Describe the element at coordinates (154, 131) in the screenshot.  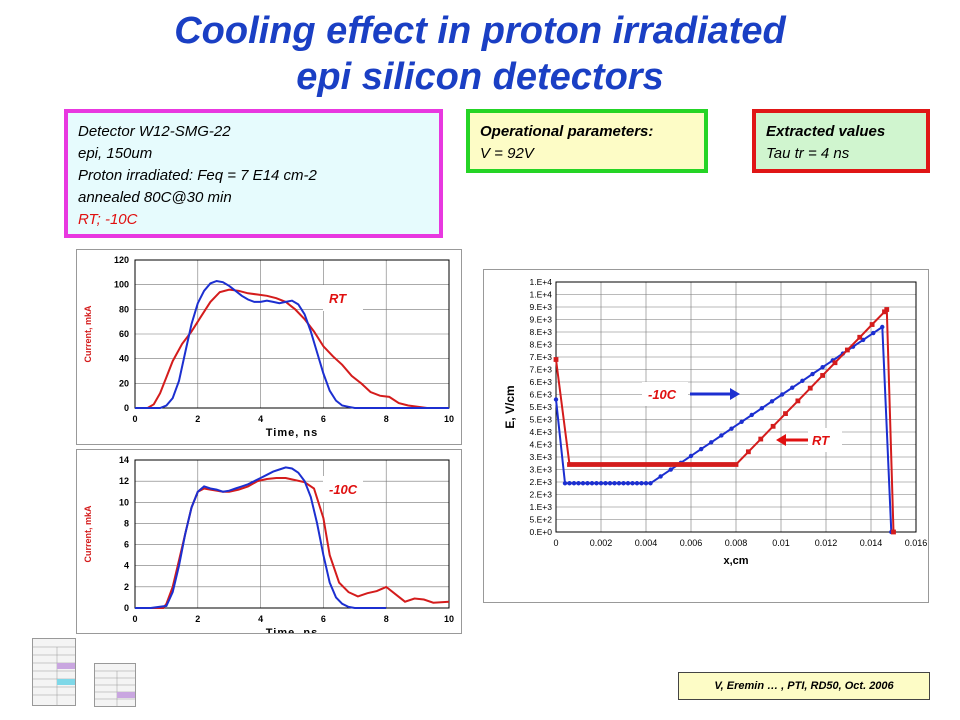
I see `detector-line-1: Detector W12-SMG-22` at that location.